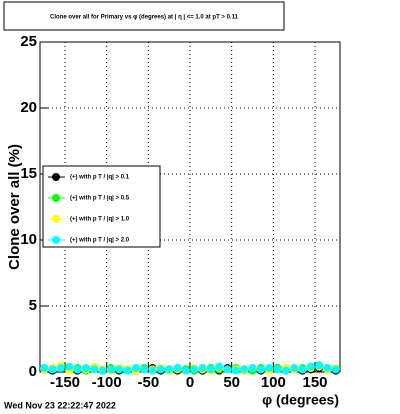  I want to click on legend-box, so click(101, 206).